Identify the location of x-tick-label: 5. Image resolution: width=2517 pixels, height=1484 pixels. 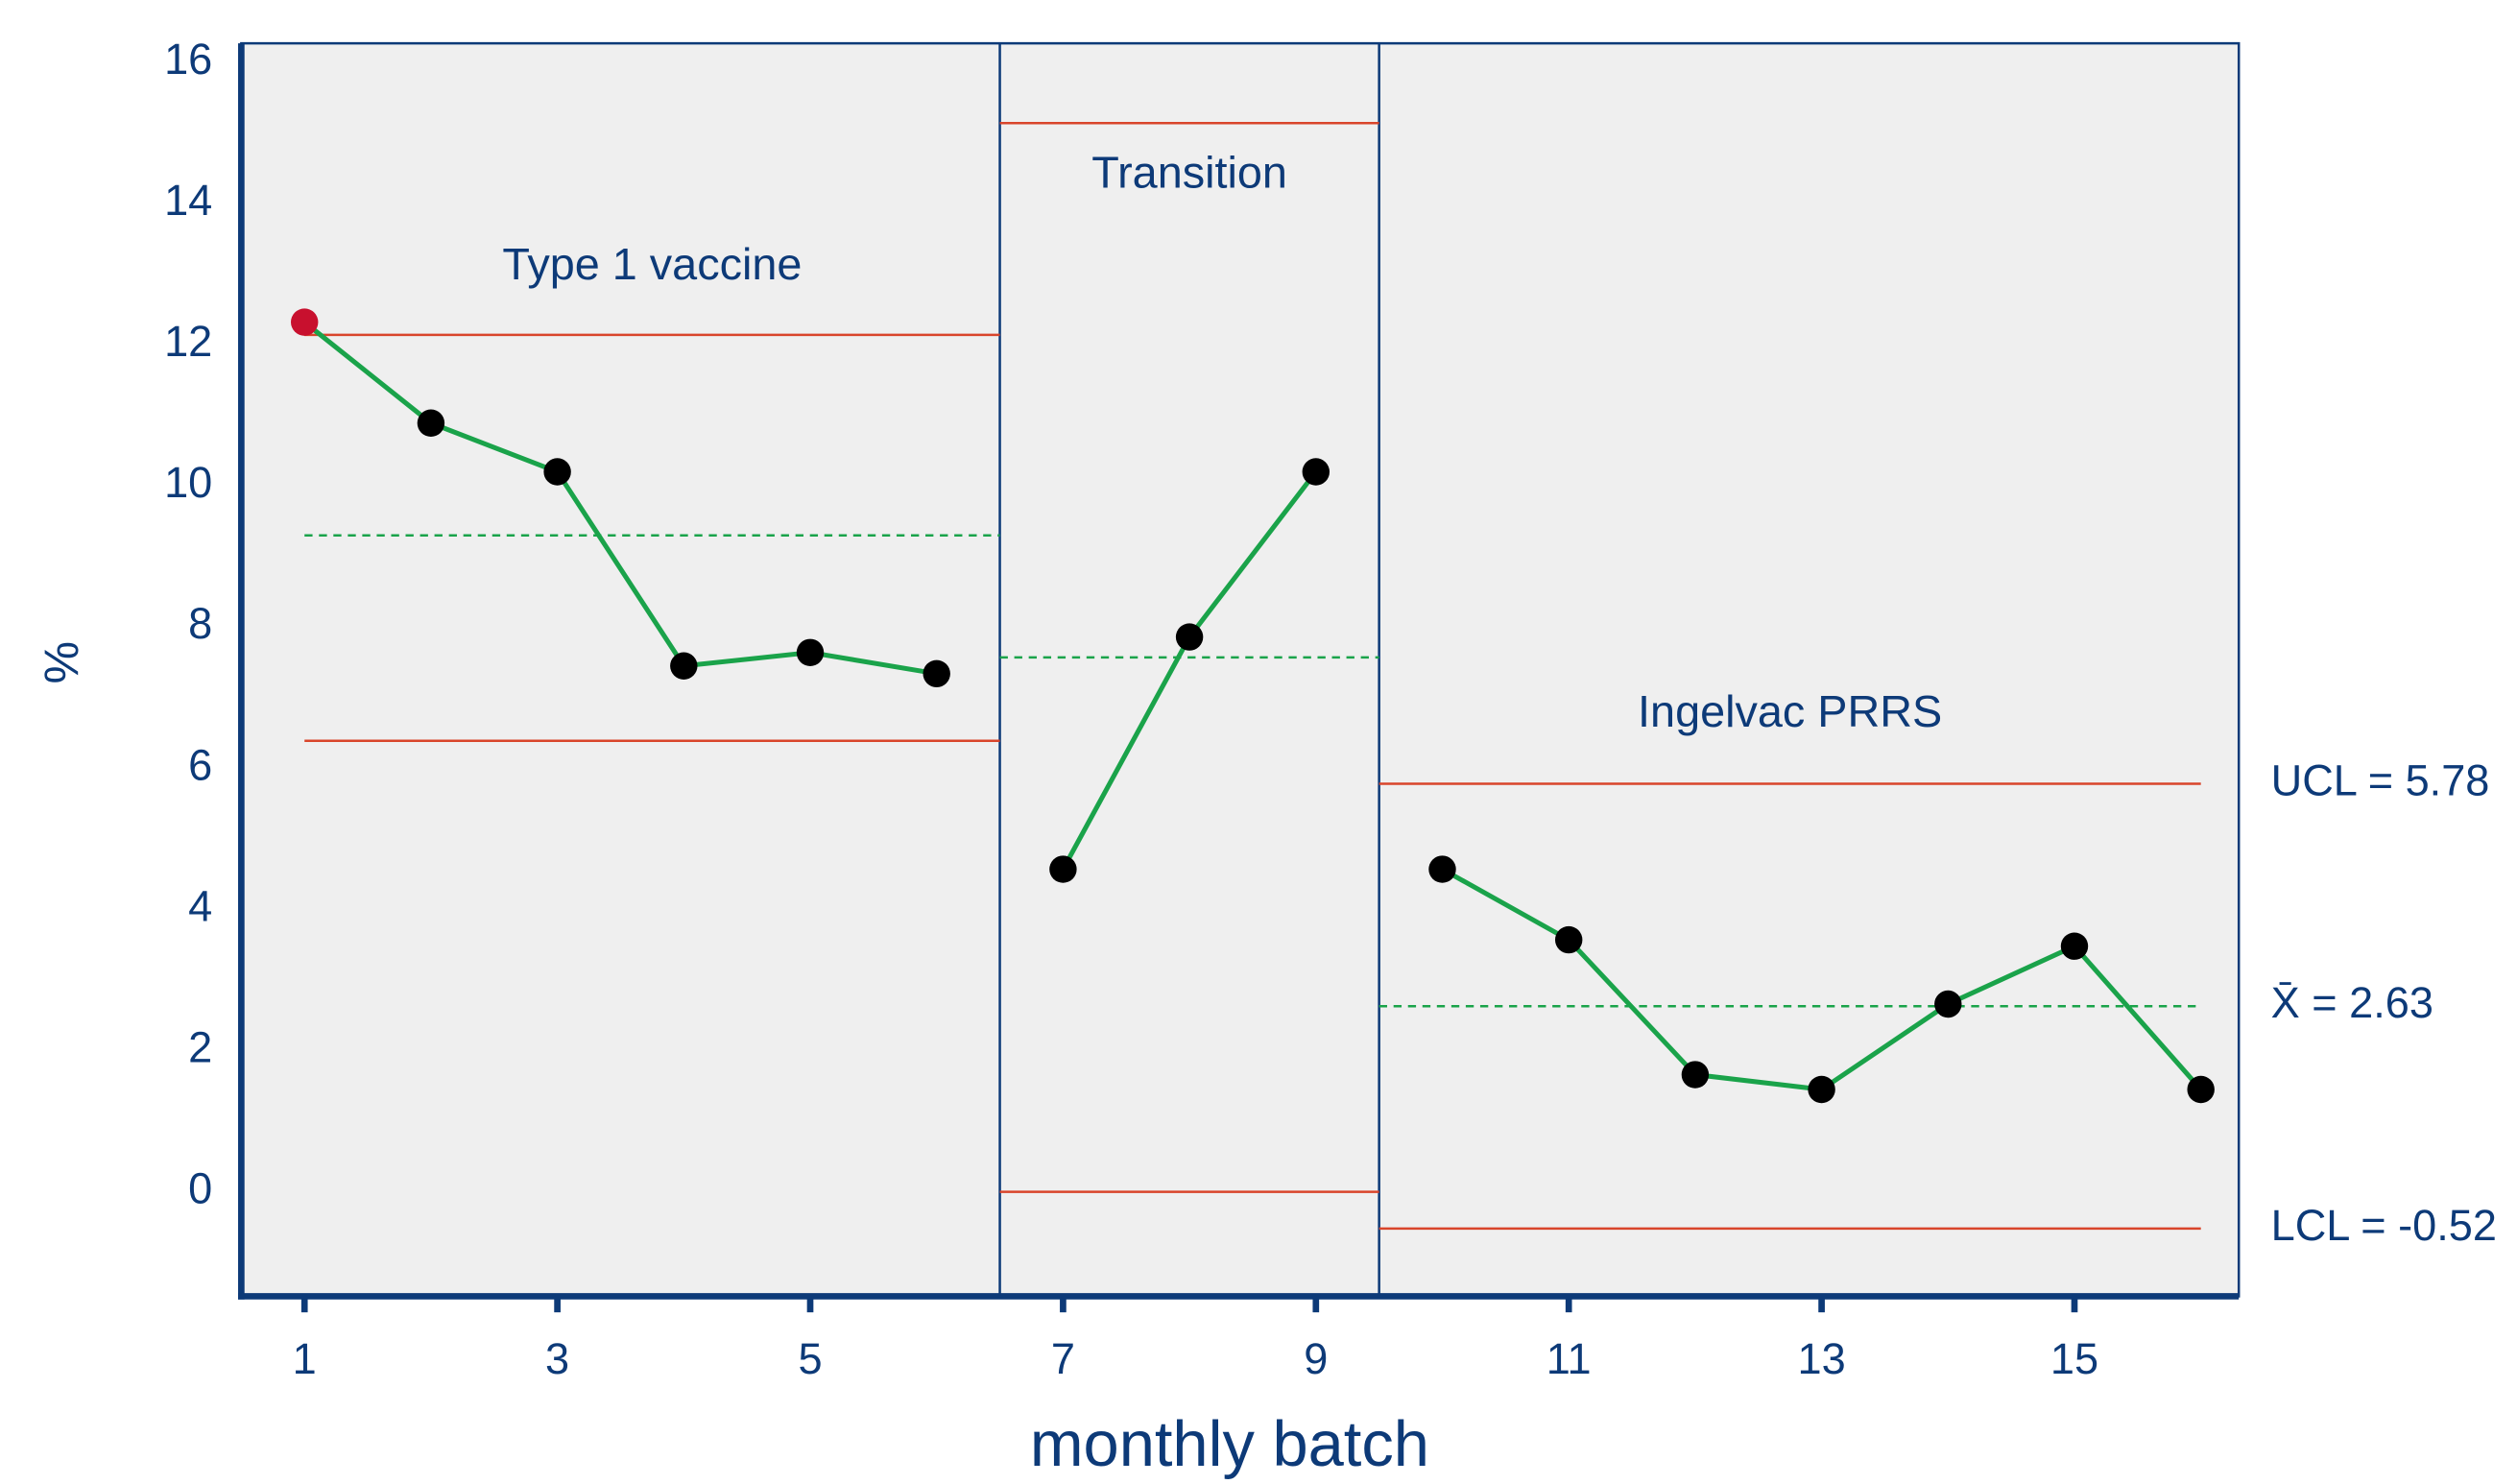
(810, 1359).